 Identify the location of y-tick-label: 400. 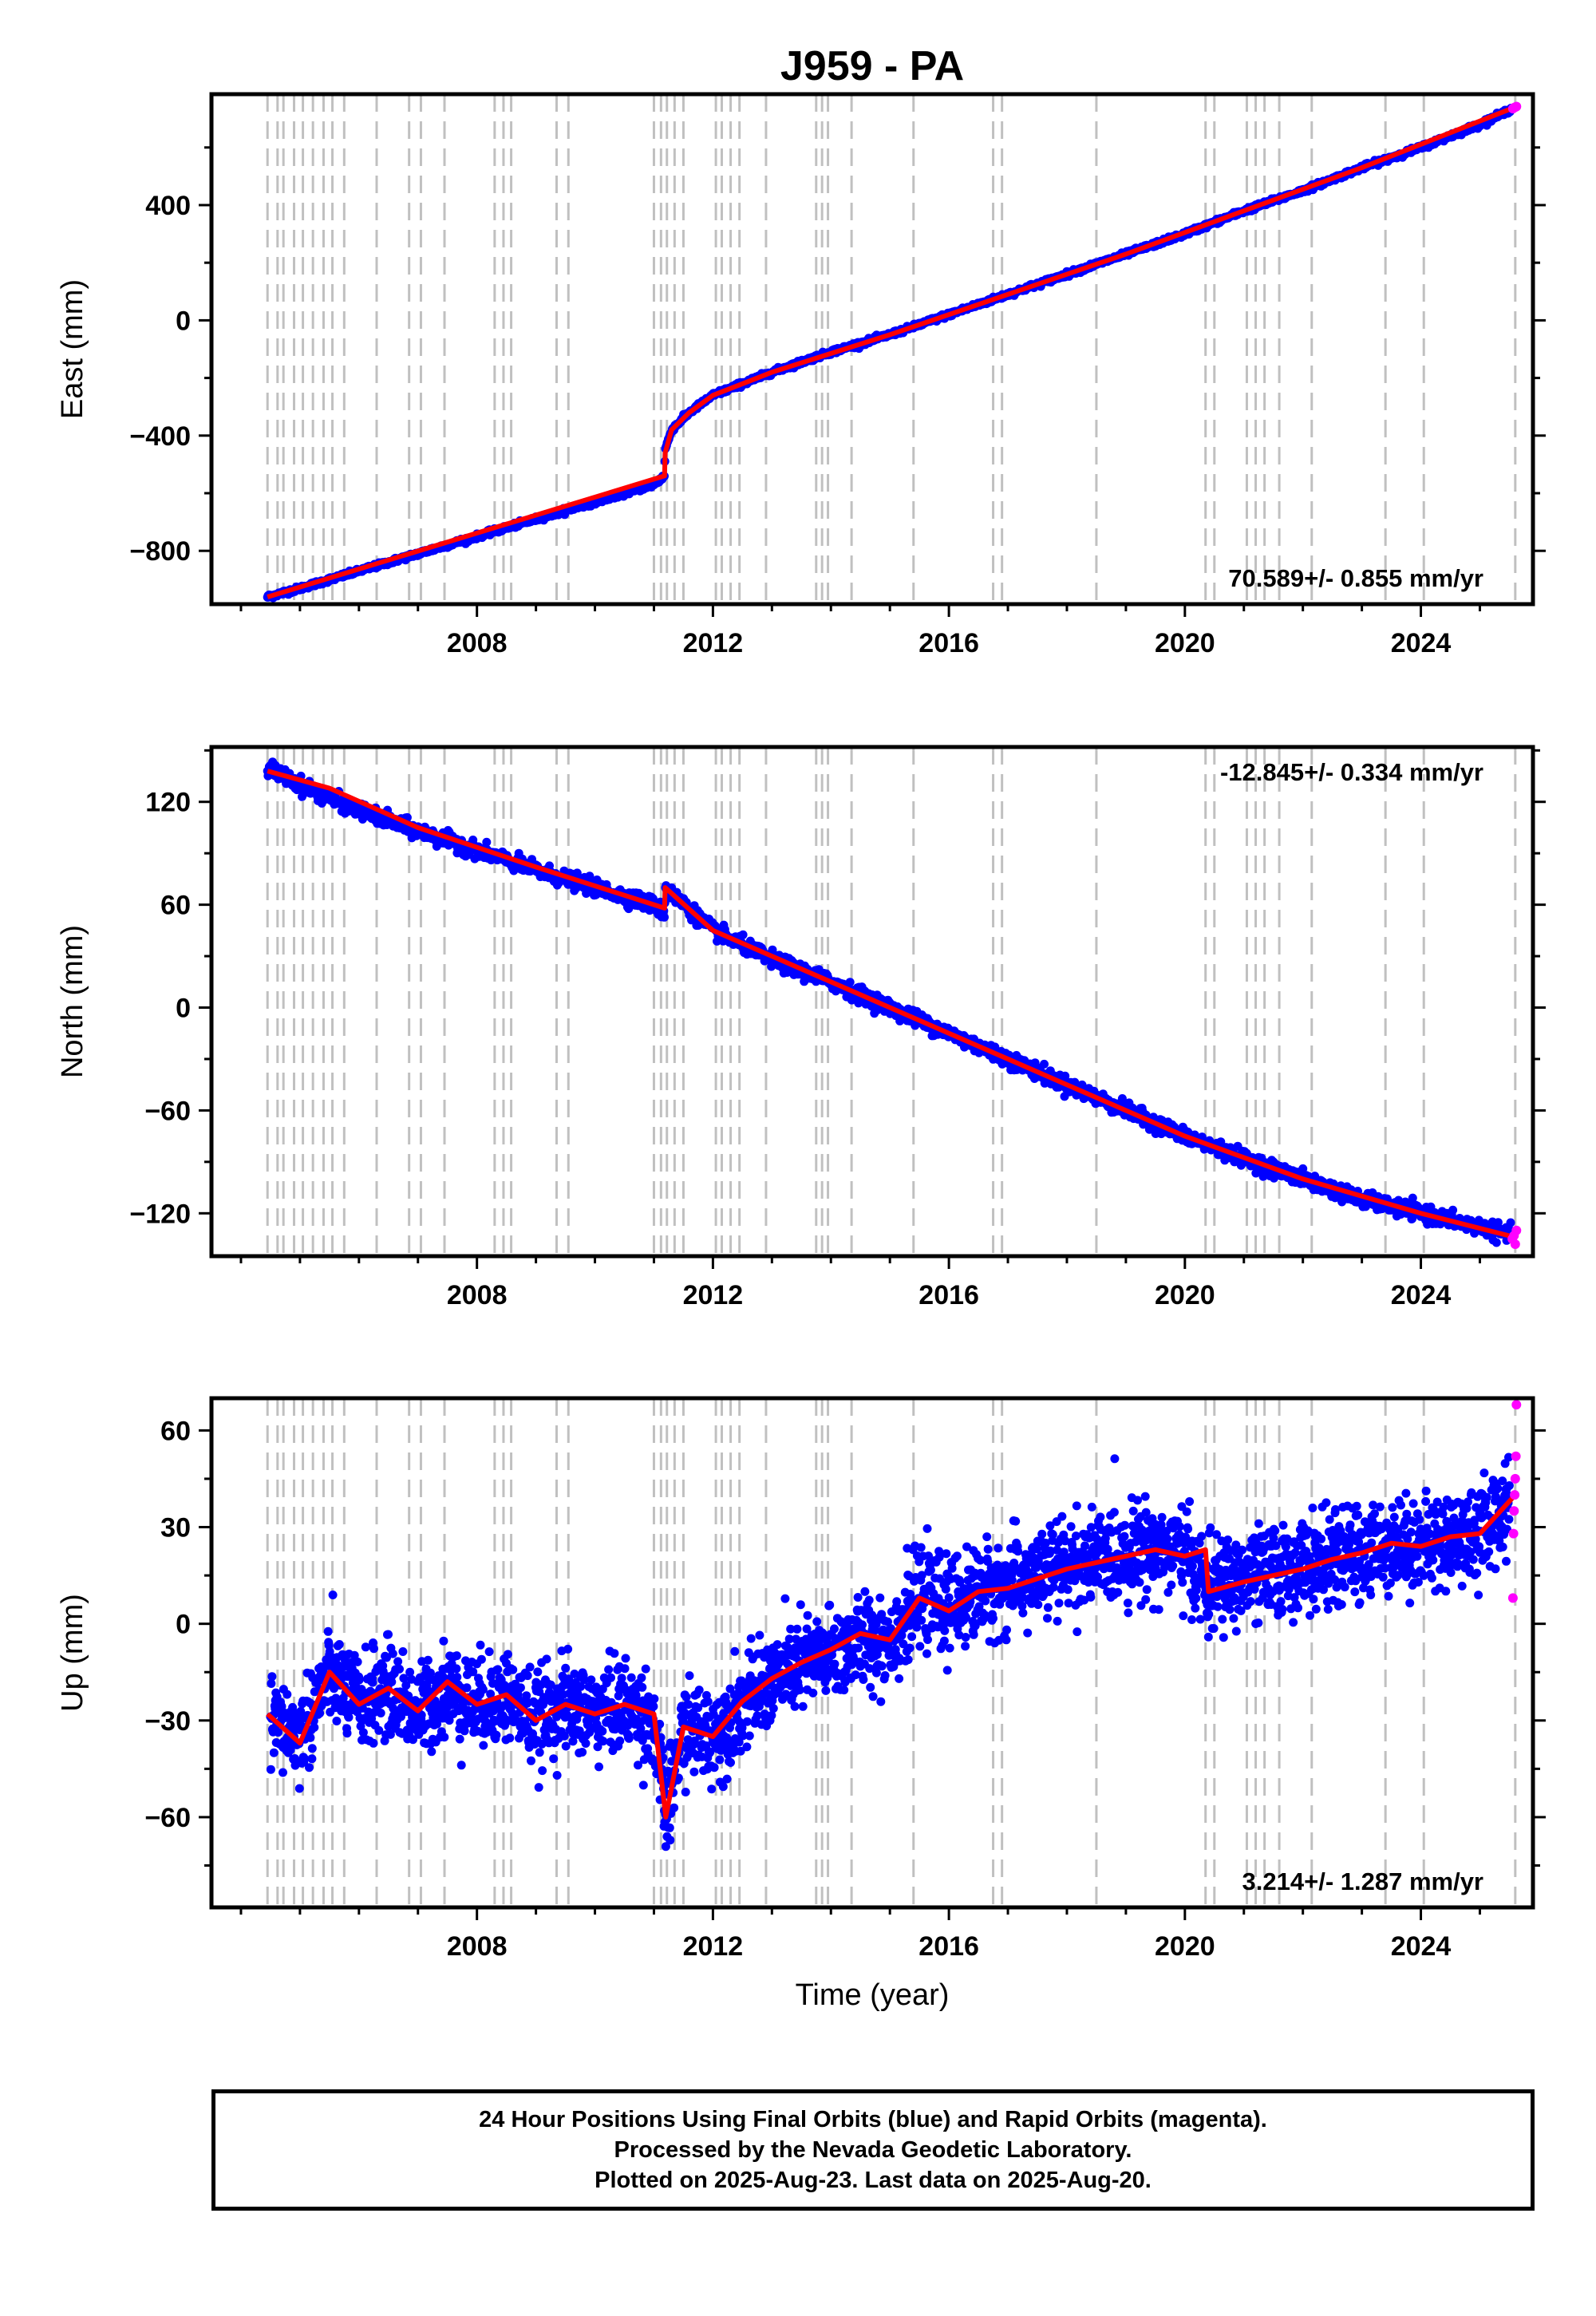
(168, 206).